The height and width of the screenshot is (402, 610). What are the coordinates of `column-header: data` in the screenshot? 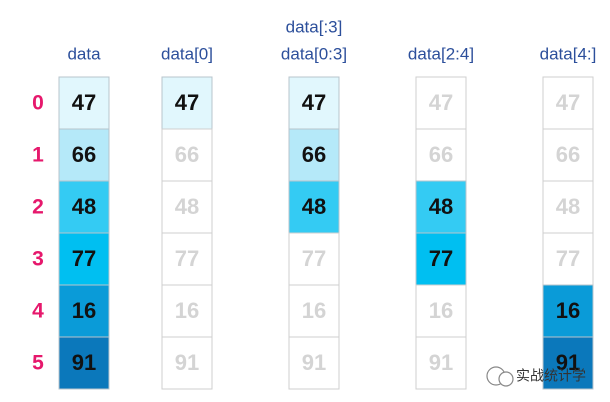 It's located at (84, 53).